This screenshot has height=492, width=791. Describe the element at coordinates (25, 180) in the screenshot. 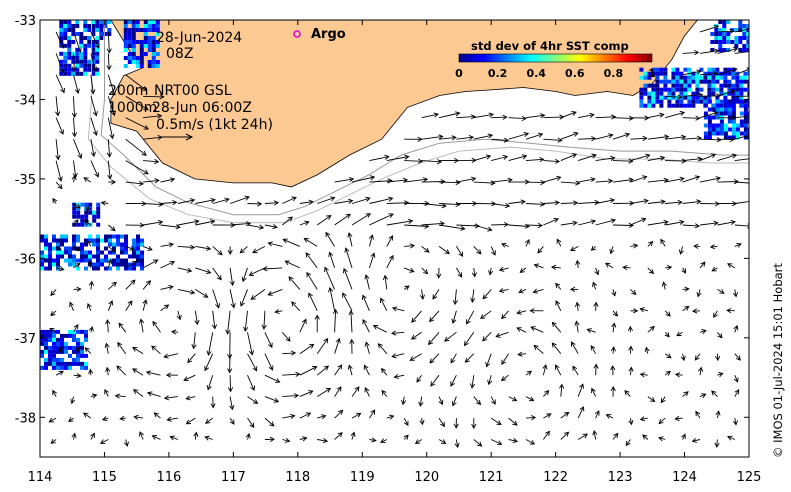

I see `lat-tick-label: -35` at that location.